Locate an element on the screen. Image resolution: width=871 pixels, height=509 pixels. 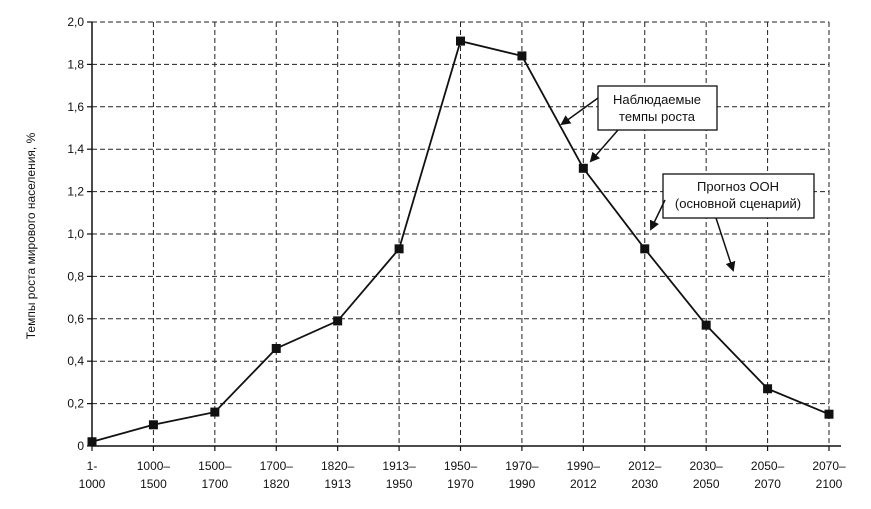
y-axis-label: Темпы роста мирового населения, % is located at coordinates (31, 235).